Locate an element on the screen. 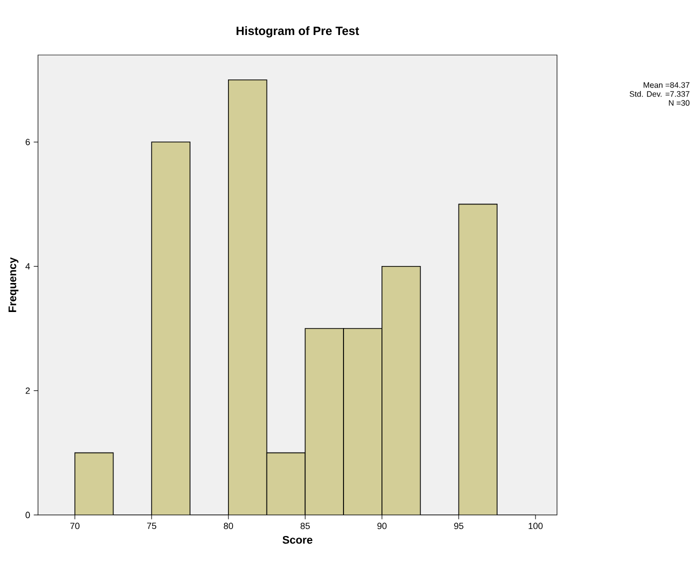 The height and width of the screenshot is (569, 696). x-tick-label: 95 is located at coordinates (459, 526).